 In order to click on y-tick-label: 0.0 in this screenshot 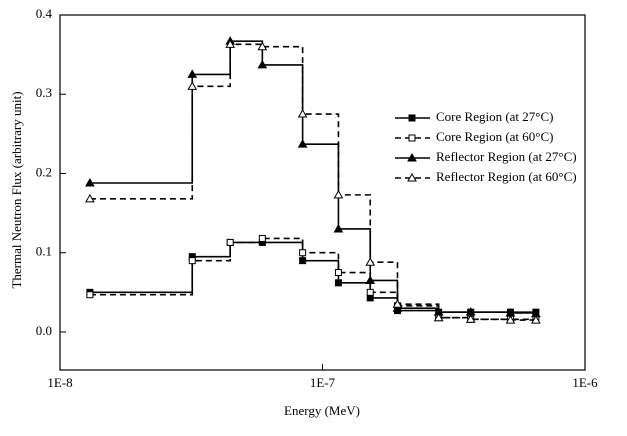, I will do `click(44, 330)`.